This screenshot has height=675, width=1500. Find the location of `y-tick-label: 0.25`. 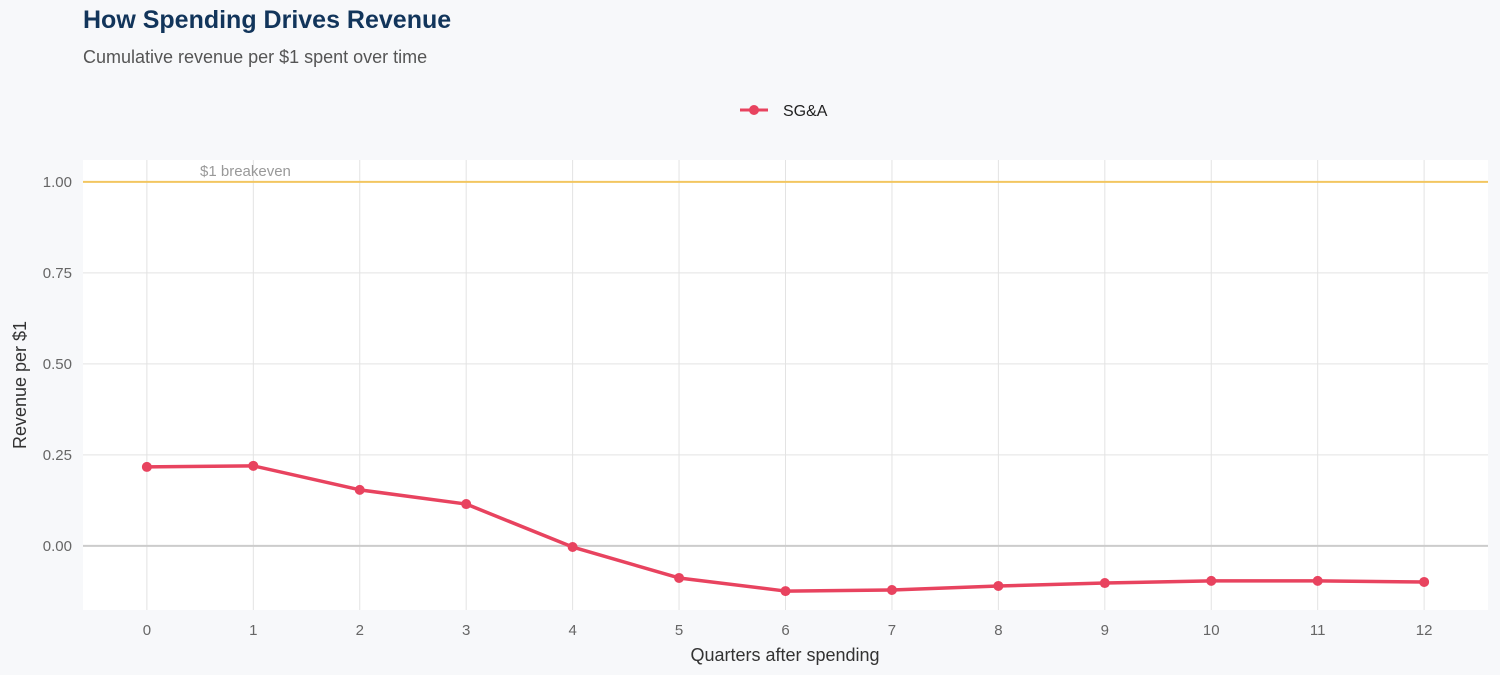

y-tick-label: 0.25 is located at coordinates (57, 455).